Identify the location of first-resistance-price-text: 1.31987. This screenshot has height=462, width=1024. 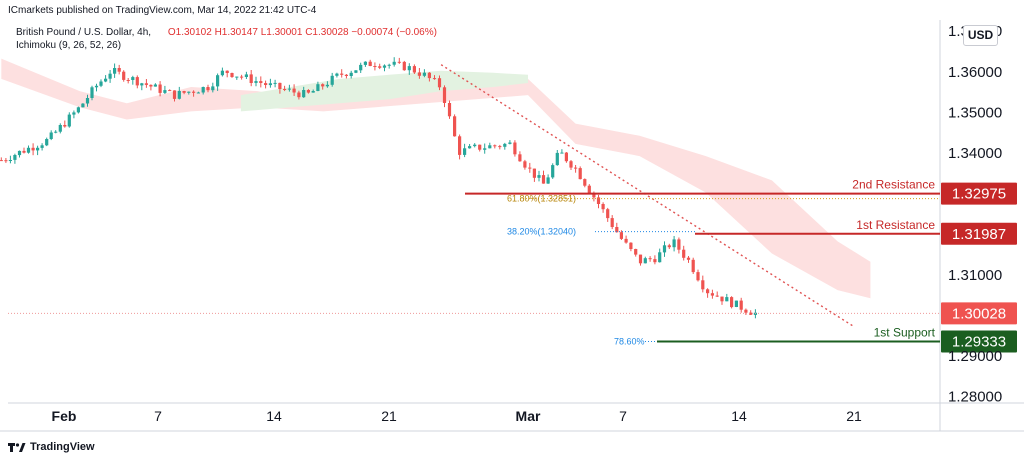
(979, 234).